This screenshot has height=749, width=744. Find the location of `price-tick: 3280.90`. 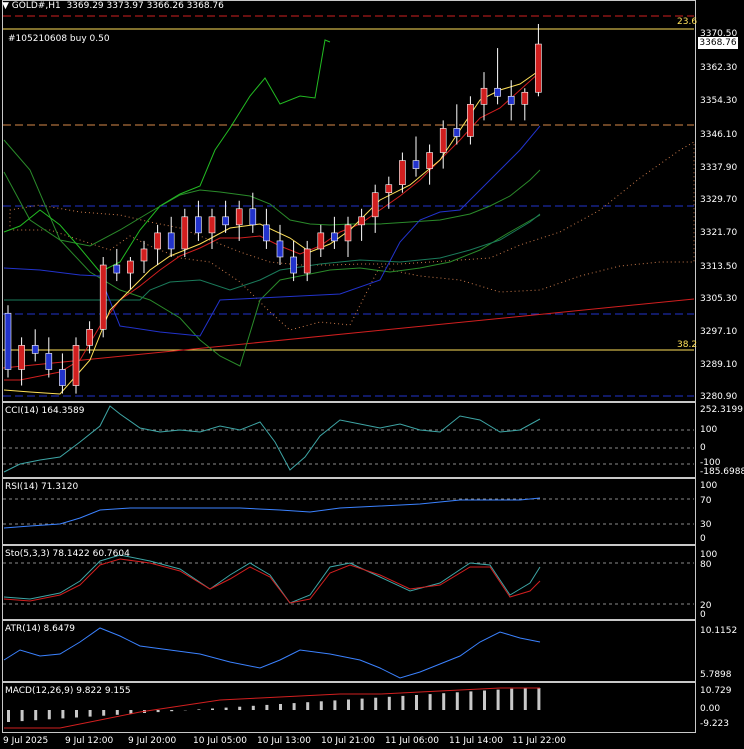

price-tick: 3280.90 is located at coordinates (719, 397).